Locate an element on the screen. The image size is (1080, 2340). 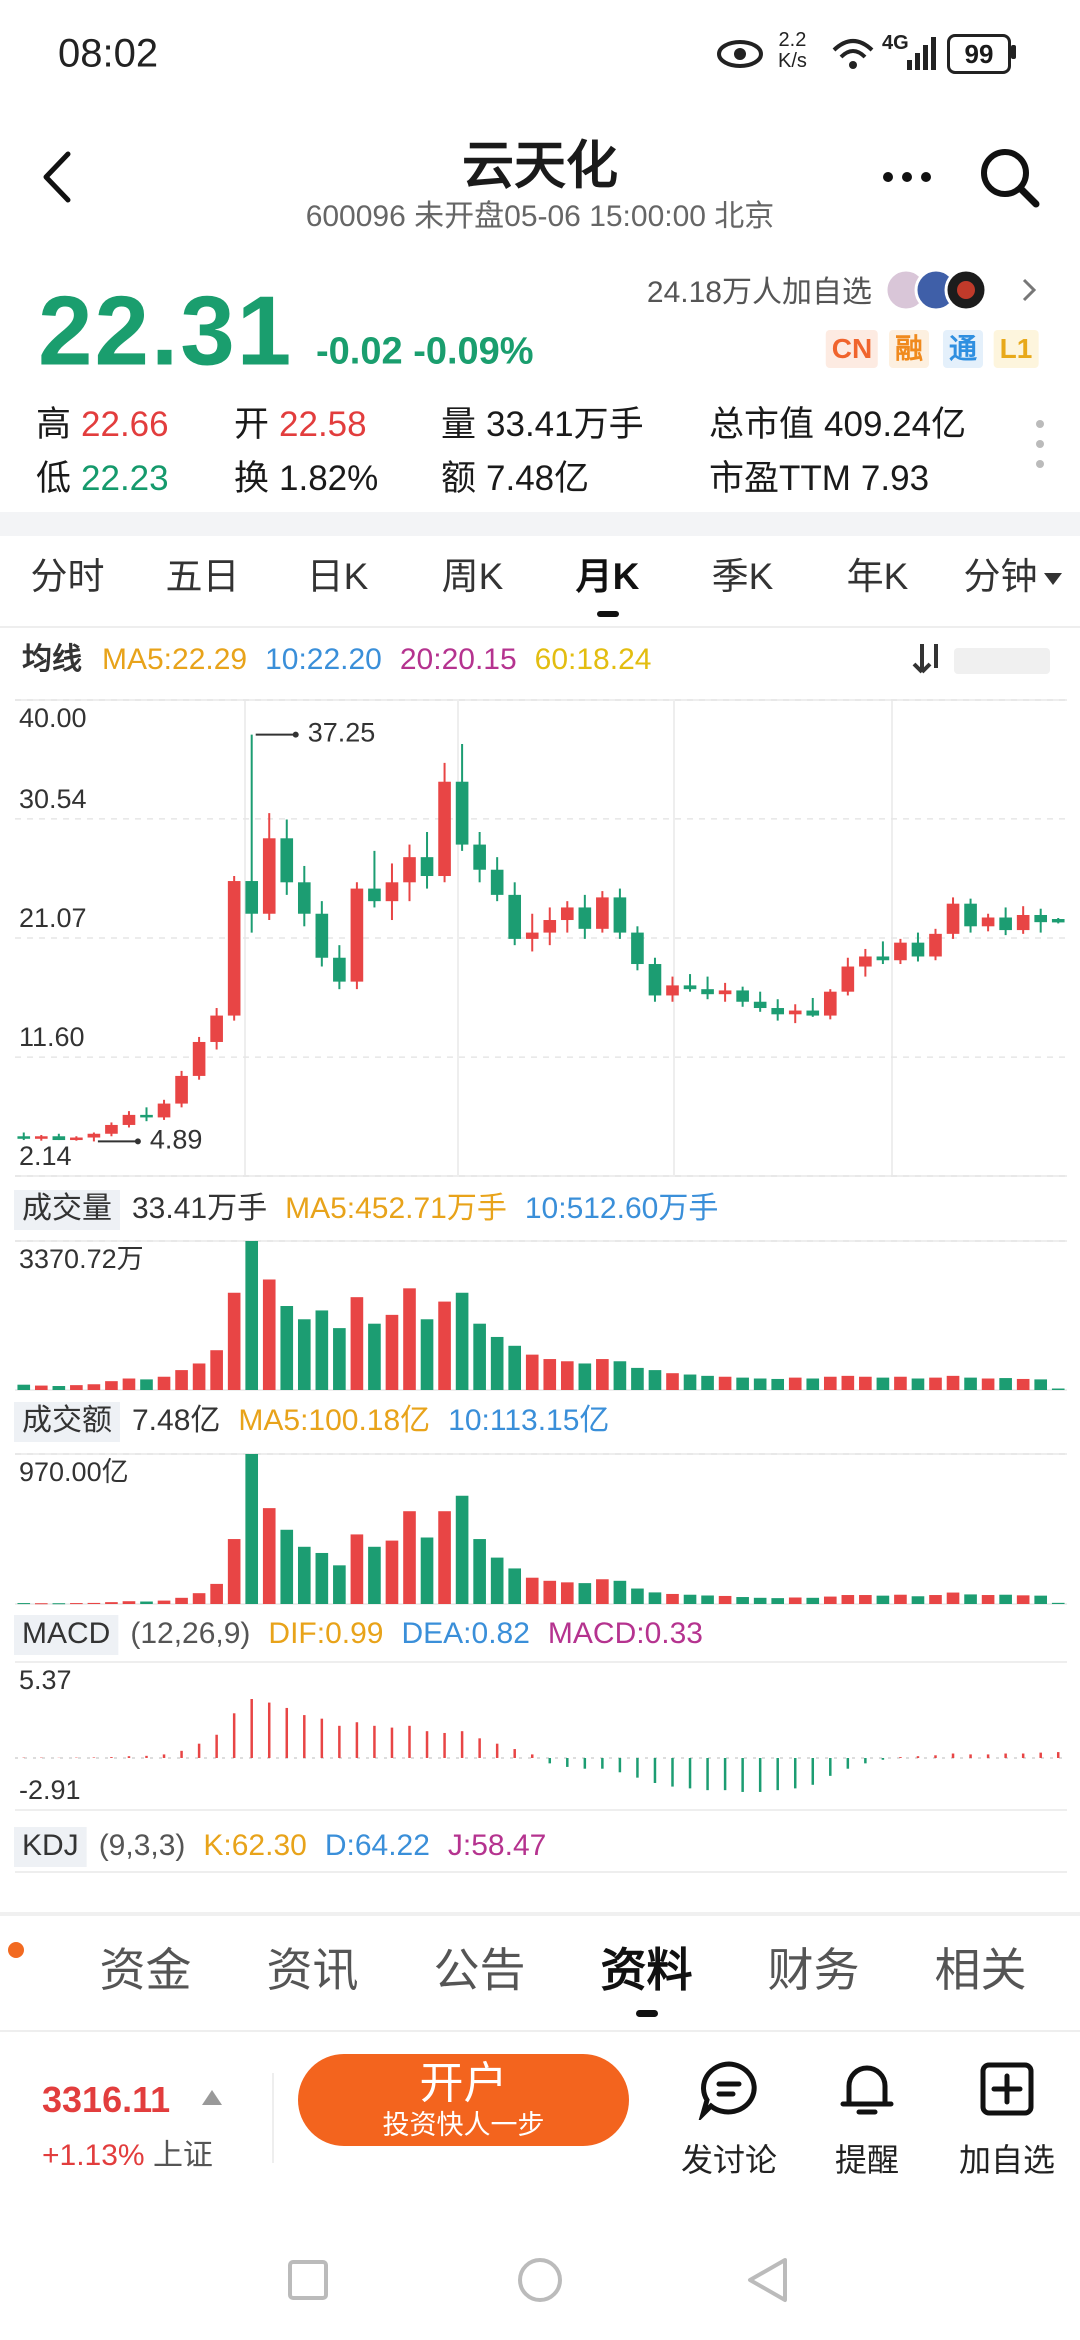
bottom-tab: 财务 is located at coordinates (813, 1970).